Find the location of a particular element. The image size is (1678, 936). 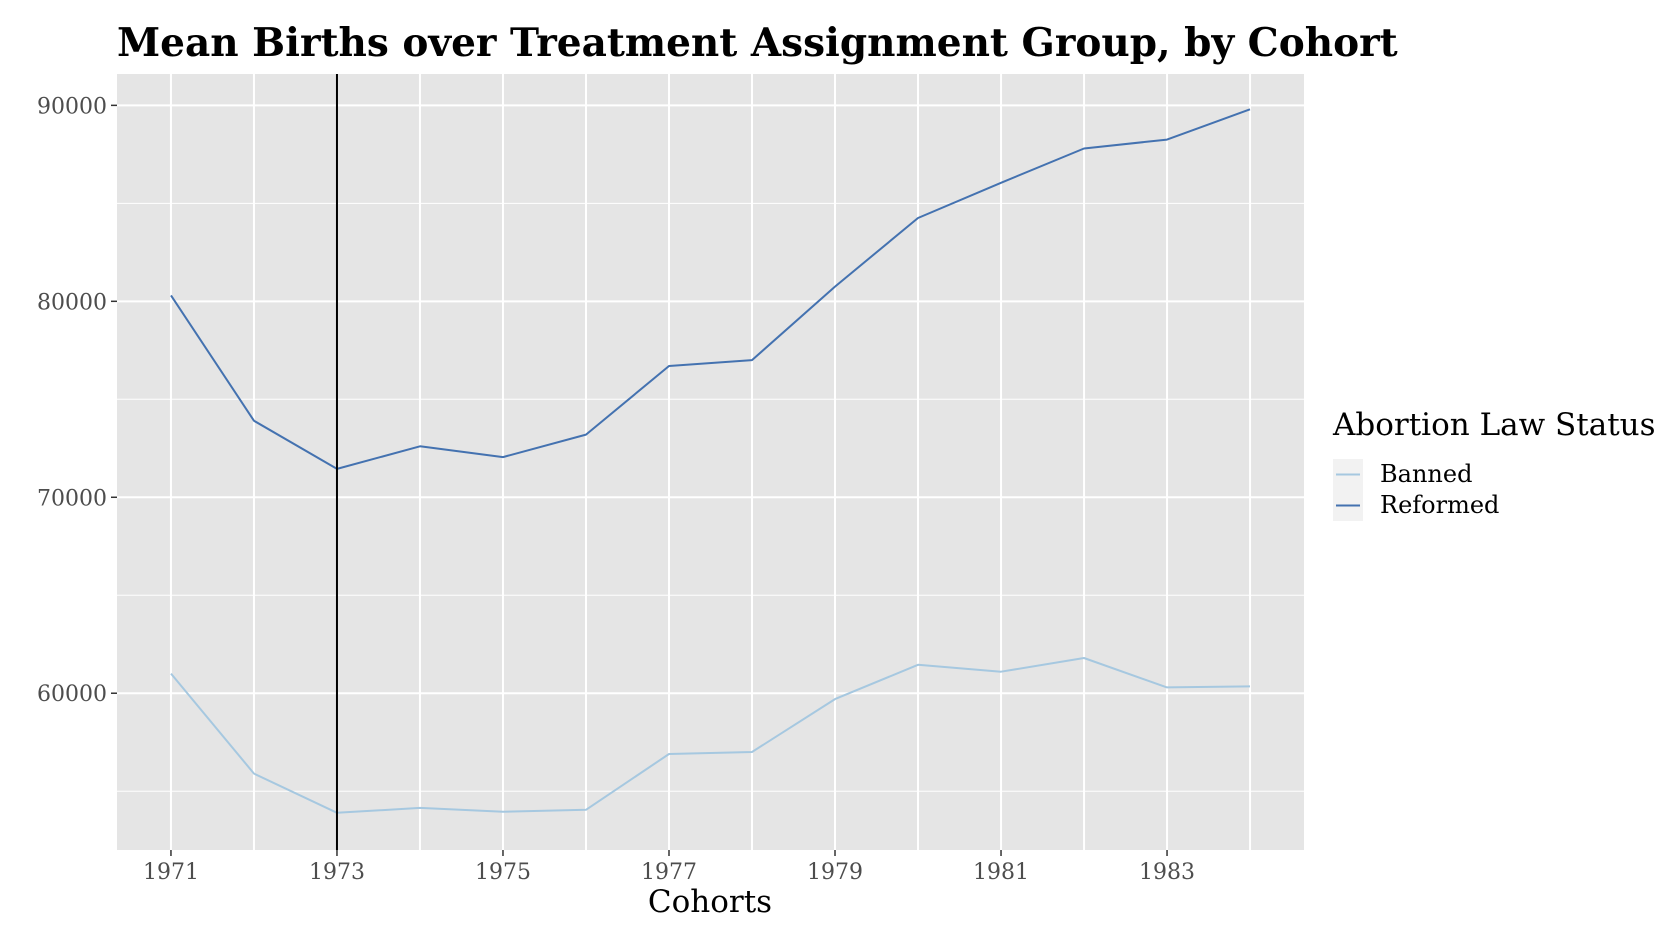

legend-title: Abortion Law Status is located at coordinates (1494, 425).